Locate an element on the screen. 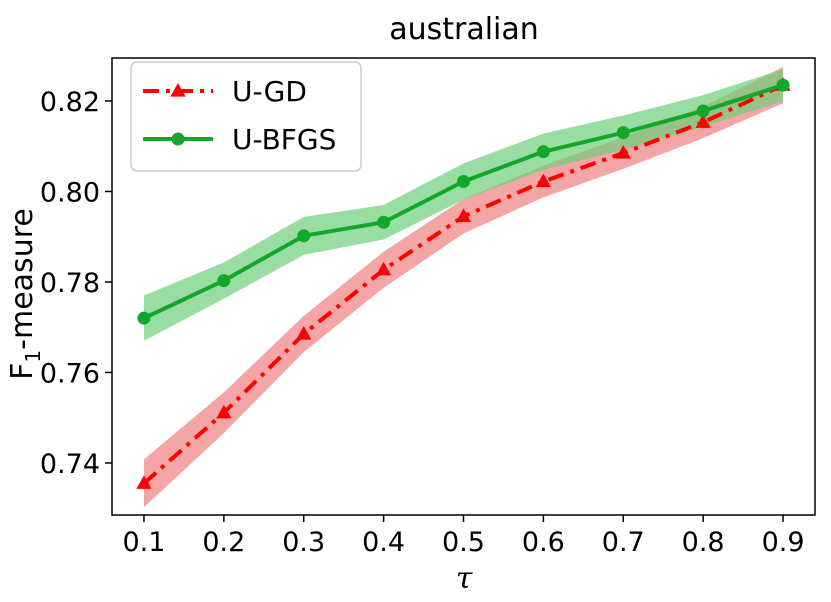  y-axis-title-main: F is located at coordinates (22, 371).